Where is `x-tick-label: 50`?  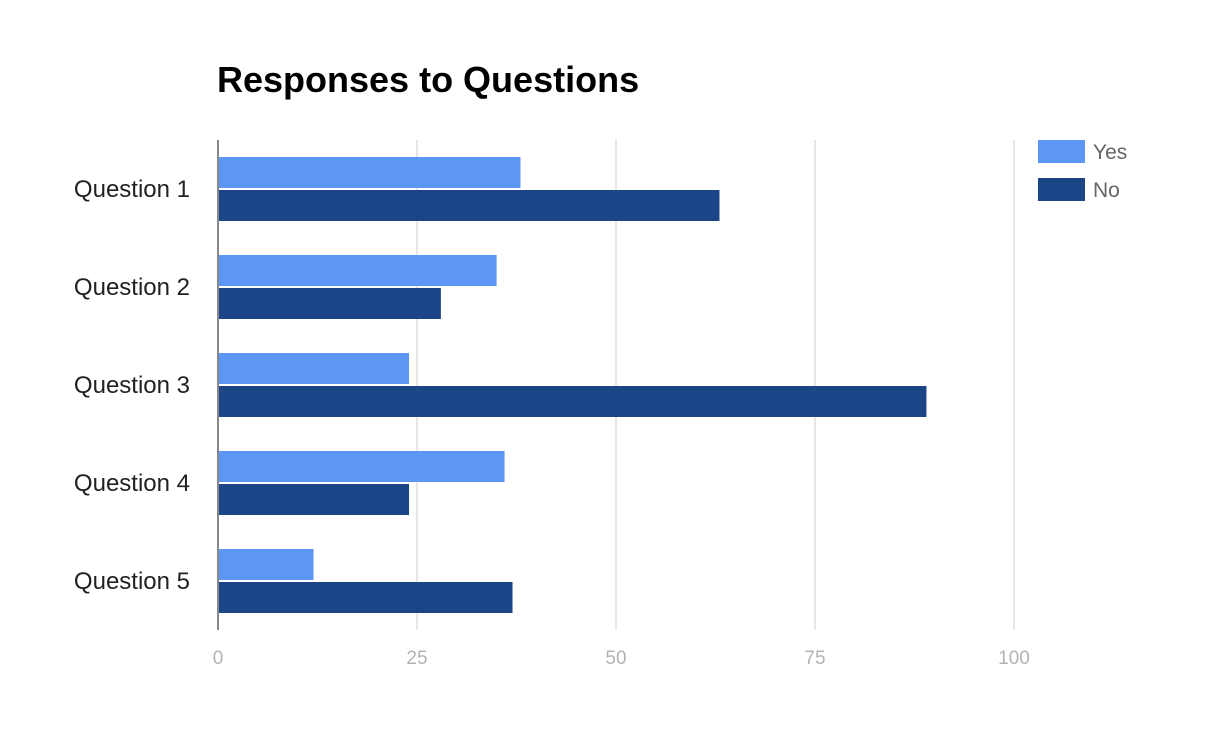 x-tick-label: 50 is located at coordinates (615, 658).